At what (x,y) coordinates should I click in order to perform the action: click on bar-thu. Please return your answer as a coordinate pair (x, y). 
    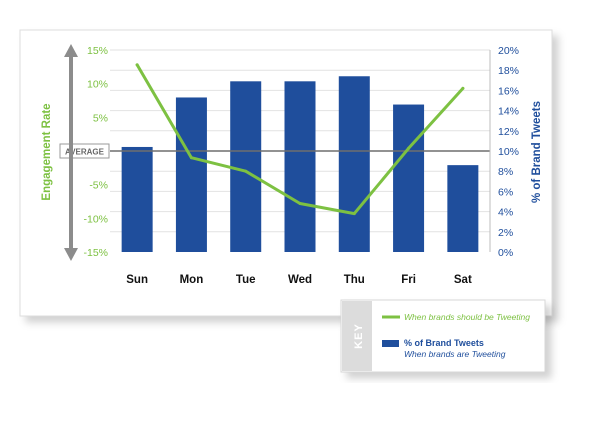
    Looking at the image, I should click on (354, 164).